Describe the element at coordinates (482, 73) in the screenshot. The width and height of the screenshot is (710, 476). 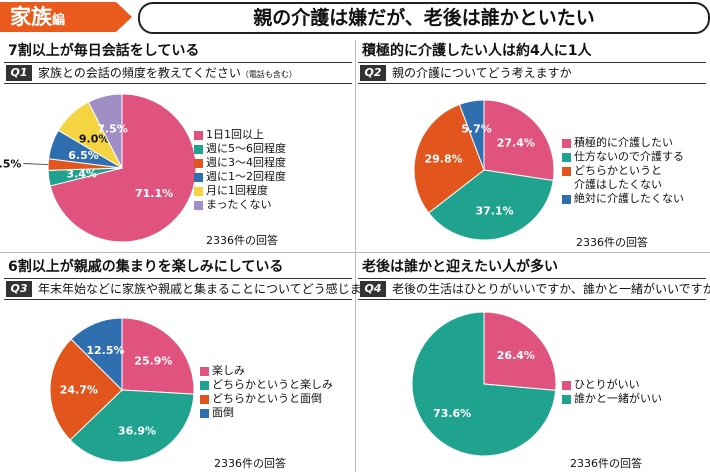
I see `question-text: 親の介護についてどう考えますか` at that location.